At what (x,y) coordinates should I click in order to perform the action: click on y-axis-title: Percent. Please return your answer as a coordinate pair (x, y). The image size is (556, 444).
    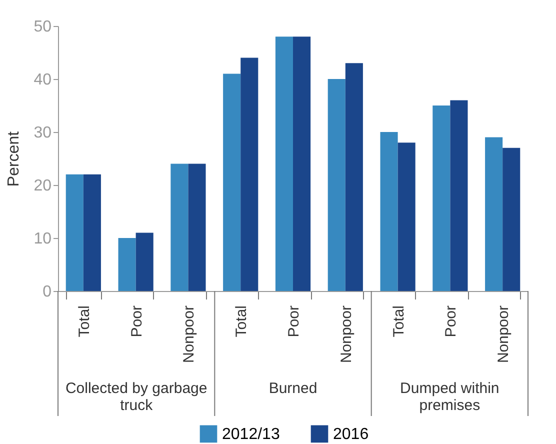
    Looking at the image, I should click on (14, 158).